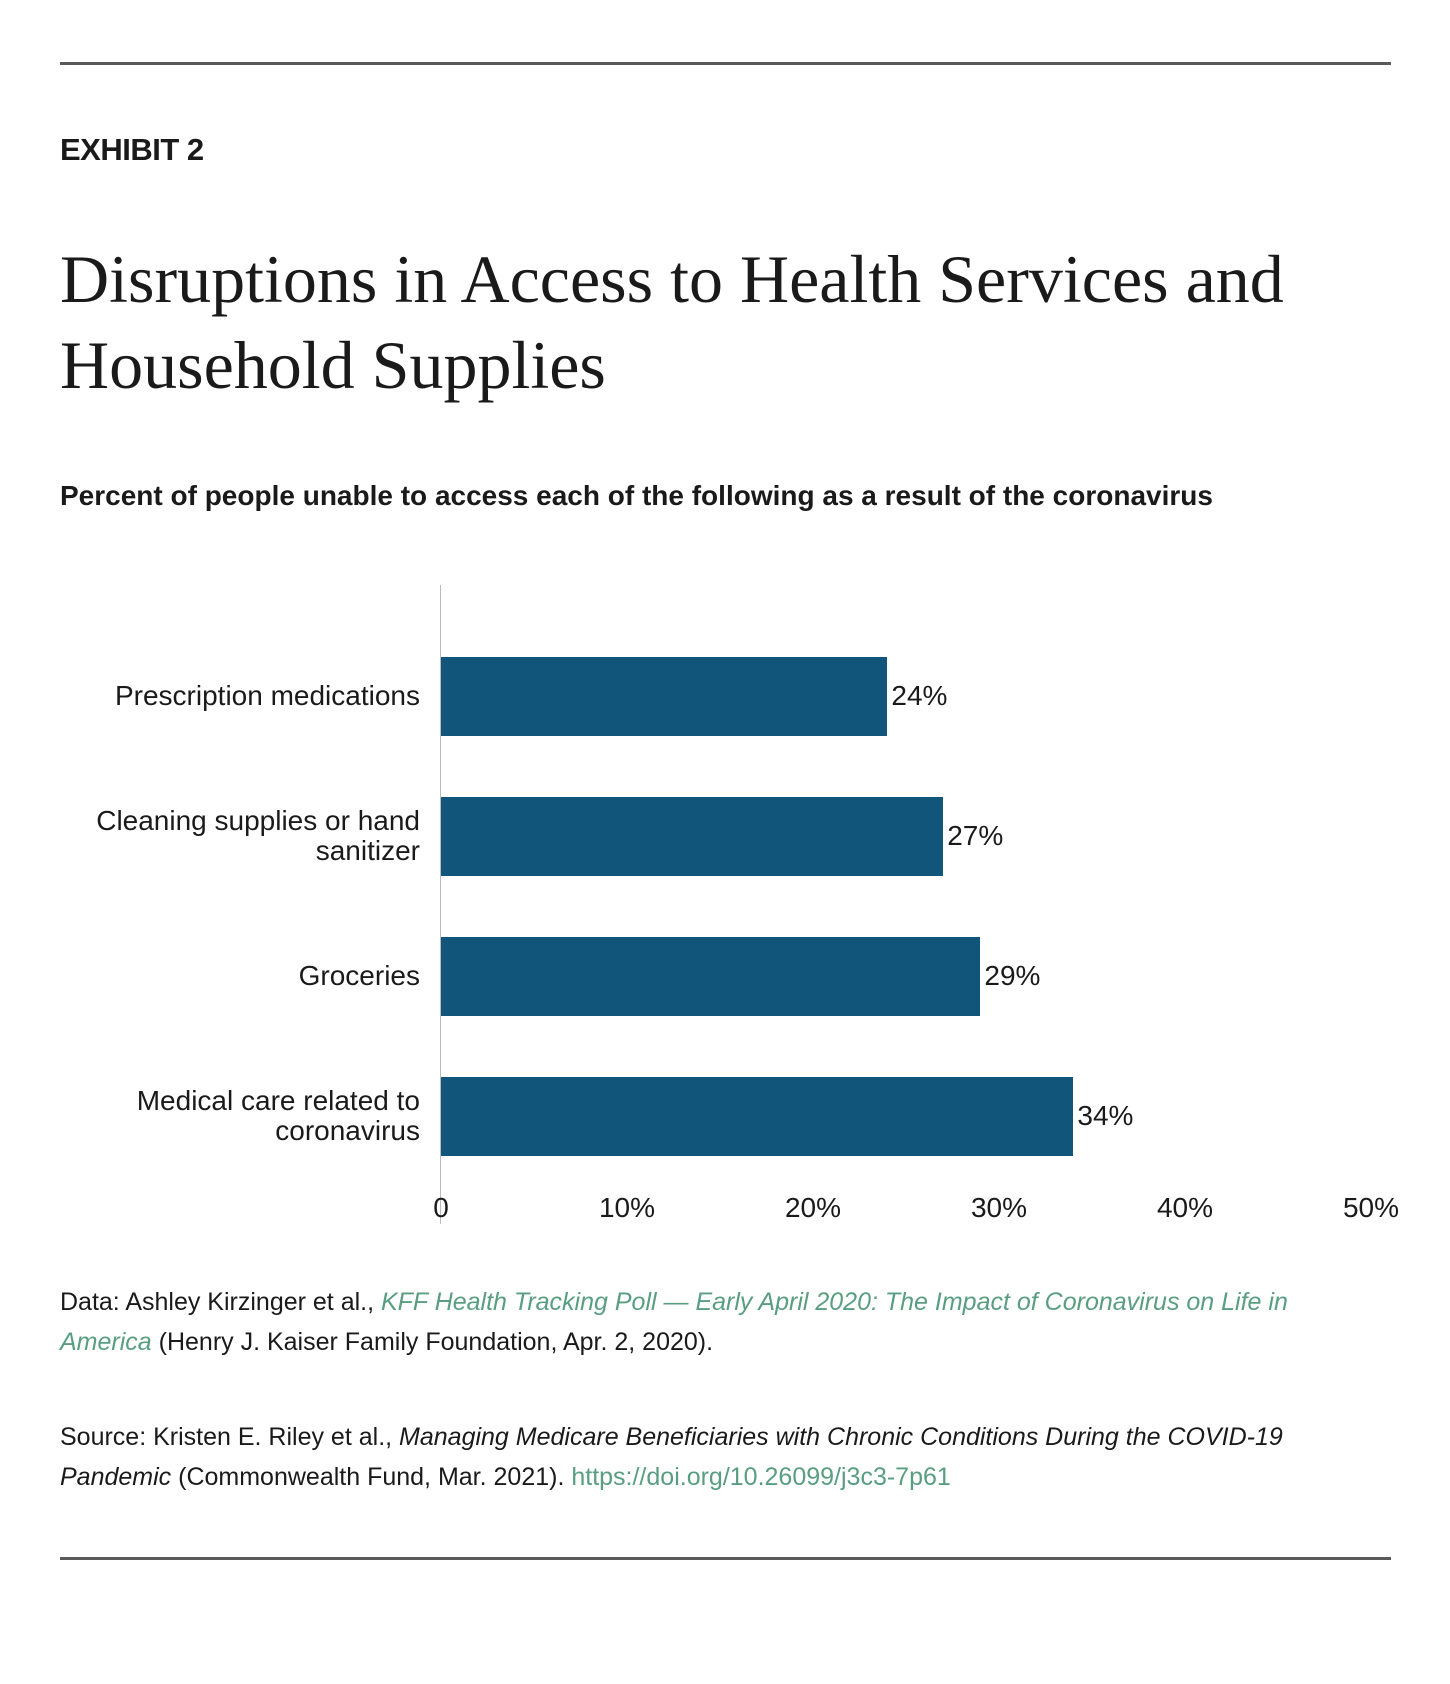 This screenshot has width=1450, height=1684. I want to click on category-label: Prescription medications, so click(267, 695).